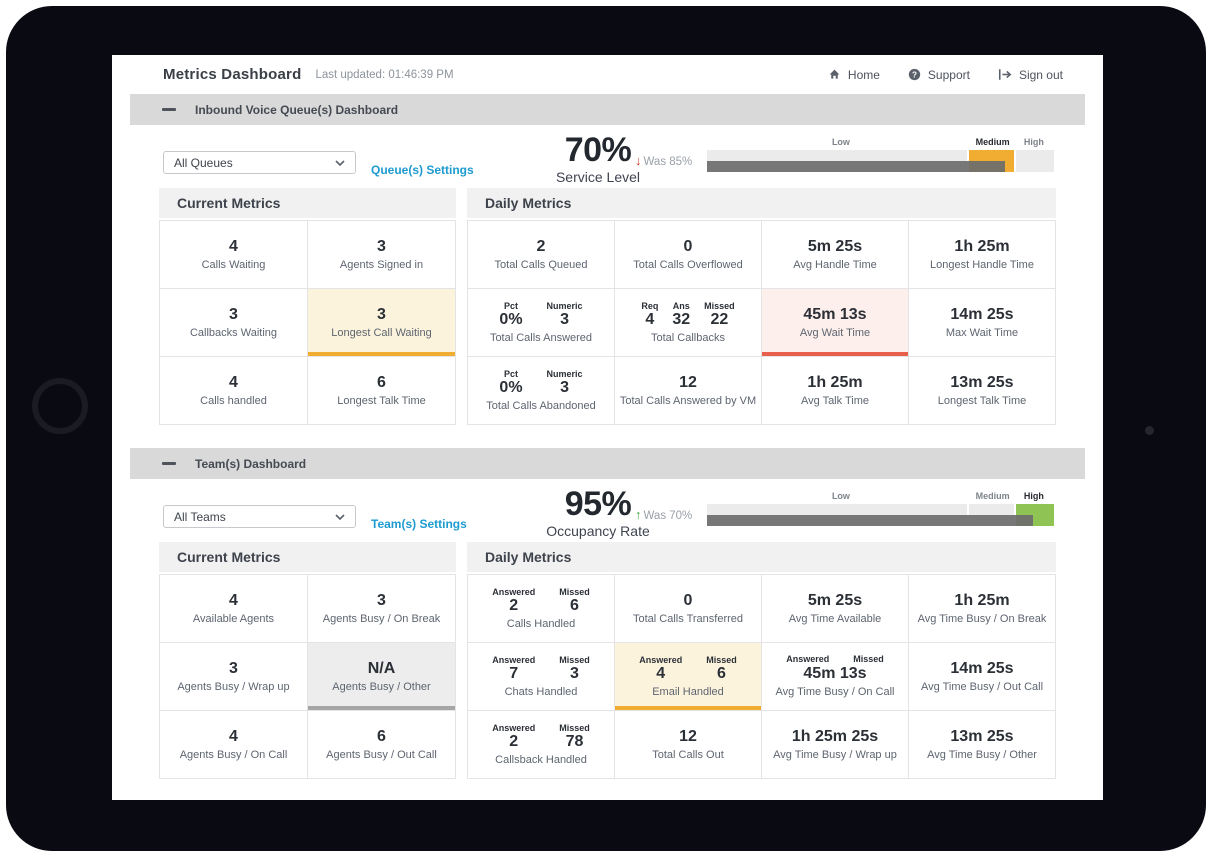  What do you see at coordinates (307, 203) in the screenshot?
I see `panel-header: Current Metrics` at bounding box center [307, 203].